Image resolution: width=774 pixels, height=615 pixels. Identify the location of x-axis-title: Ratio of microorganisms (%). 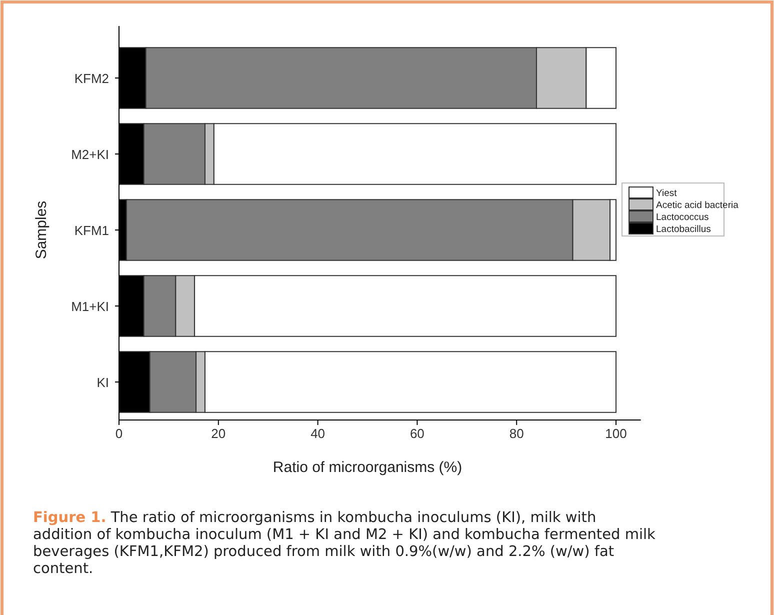
(367, 467).